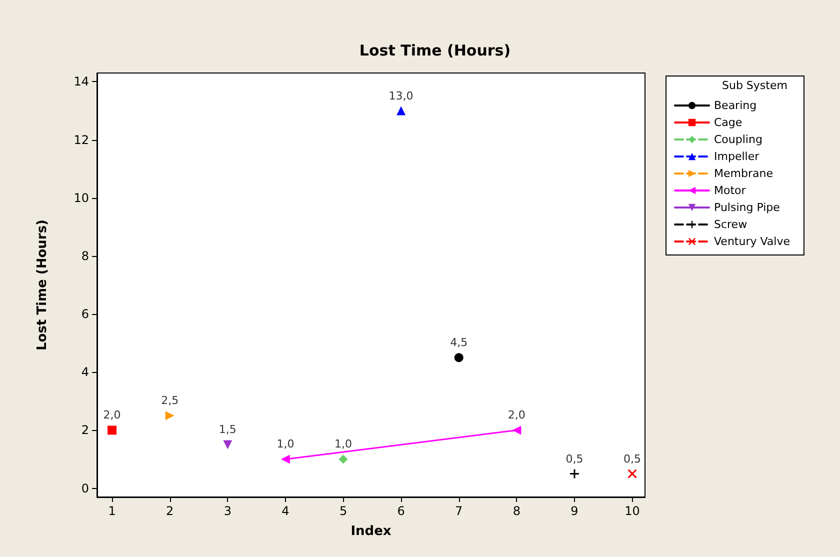  What do you see at coordinates (81, 197) in the screenshot?
I see `y-tick-label: 10` at bounding box center [81, 197].